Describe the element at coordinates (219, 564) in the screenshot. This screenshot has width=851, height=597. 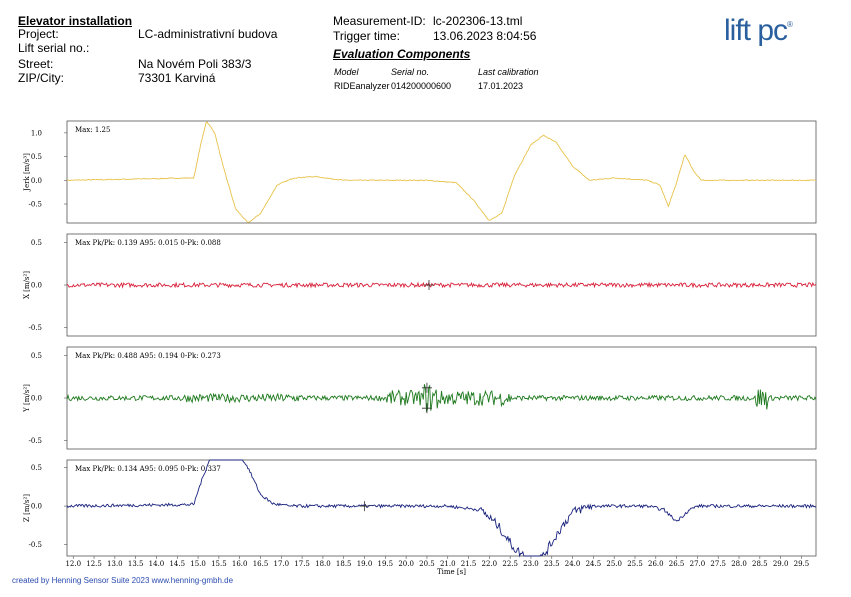
I see `x-tick-label: 15.5` at that location.